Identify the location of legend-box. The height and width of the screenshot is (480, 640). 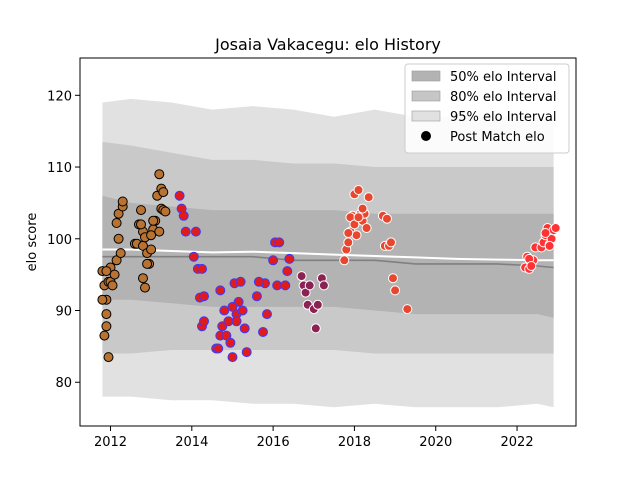
(487, 108).